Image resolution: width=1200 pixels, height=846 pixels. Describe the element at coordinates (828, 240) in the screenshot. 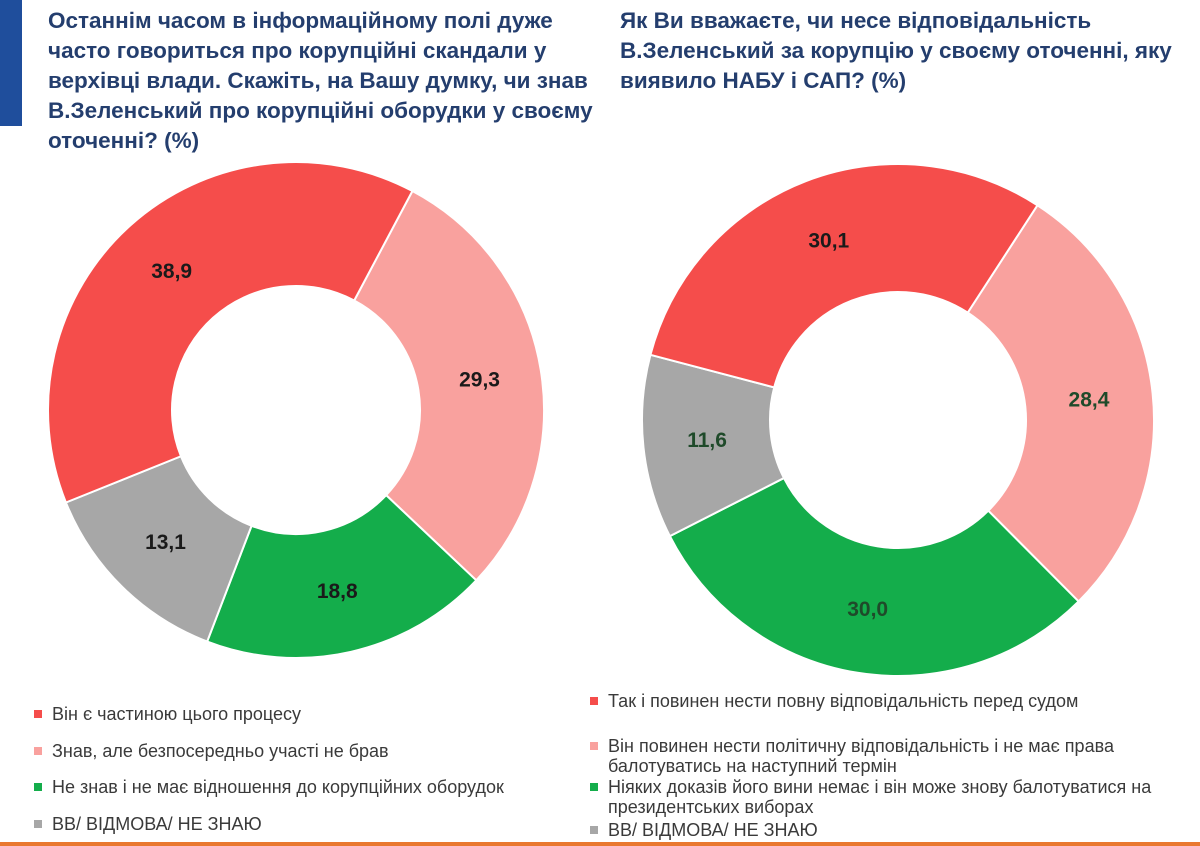

I see `right-slice-label-0: 30,1` at that location.